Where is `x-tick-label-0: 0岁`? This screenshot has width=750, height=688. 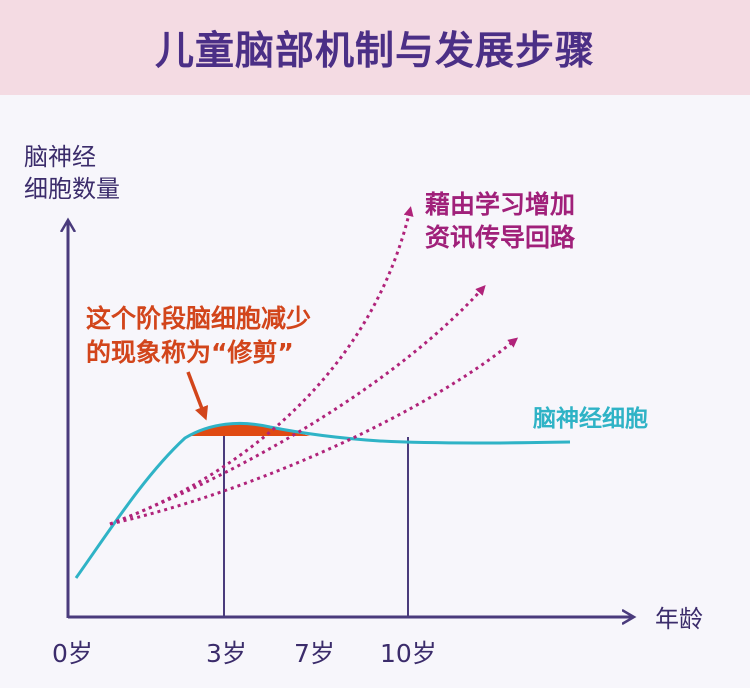
x-tick-label-0: 0岁 is located at coordinates (72, 653).